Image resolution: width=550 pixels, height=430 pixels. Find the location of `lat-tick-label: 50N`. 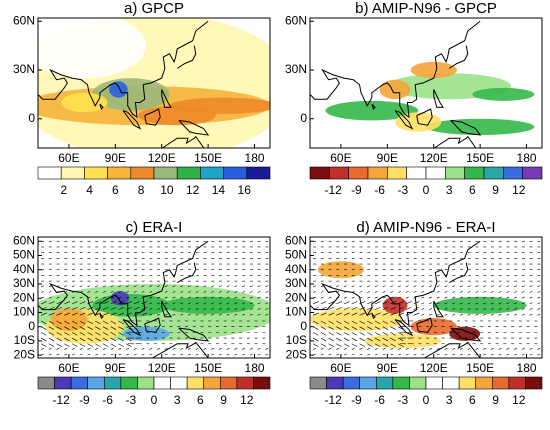

lat-tick-label: 50N is located at coordinates (24, 255).